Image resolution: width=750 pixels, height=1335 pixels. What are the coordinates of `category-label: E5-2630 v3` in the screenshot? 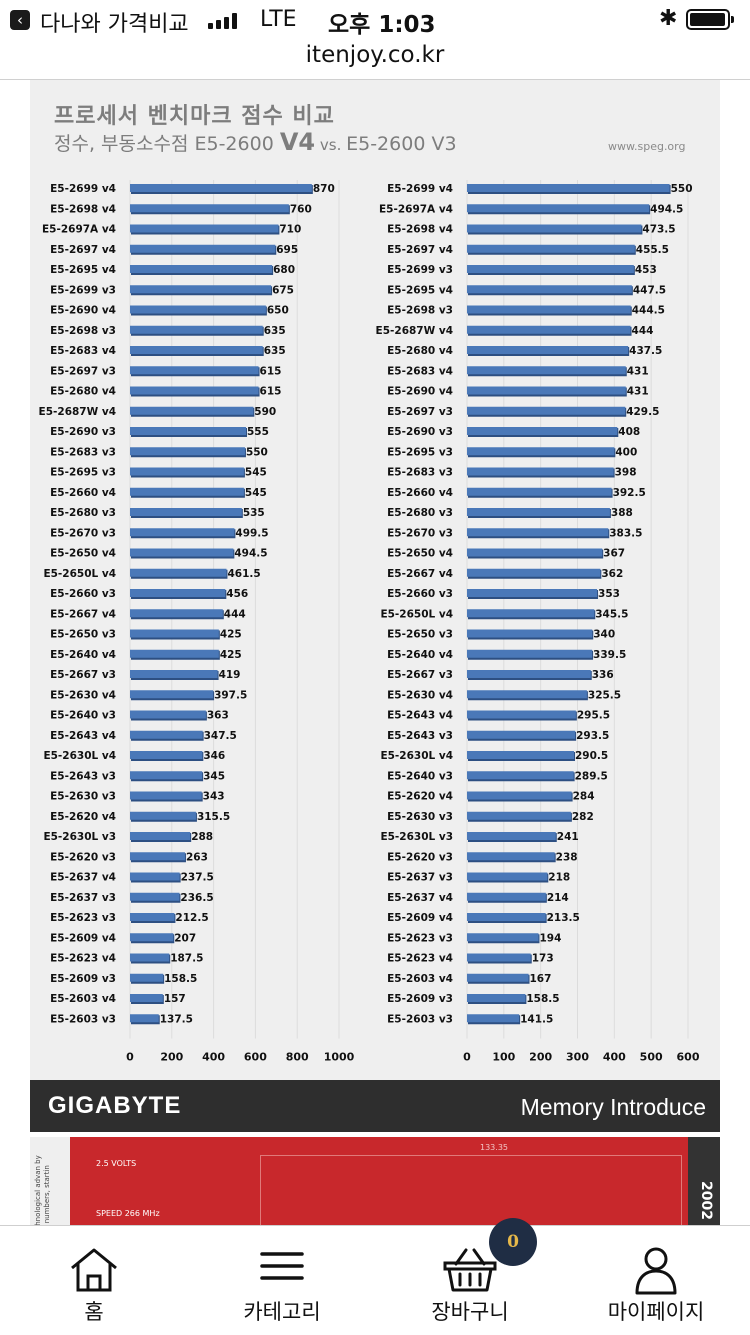 It's located at (83, 797).